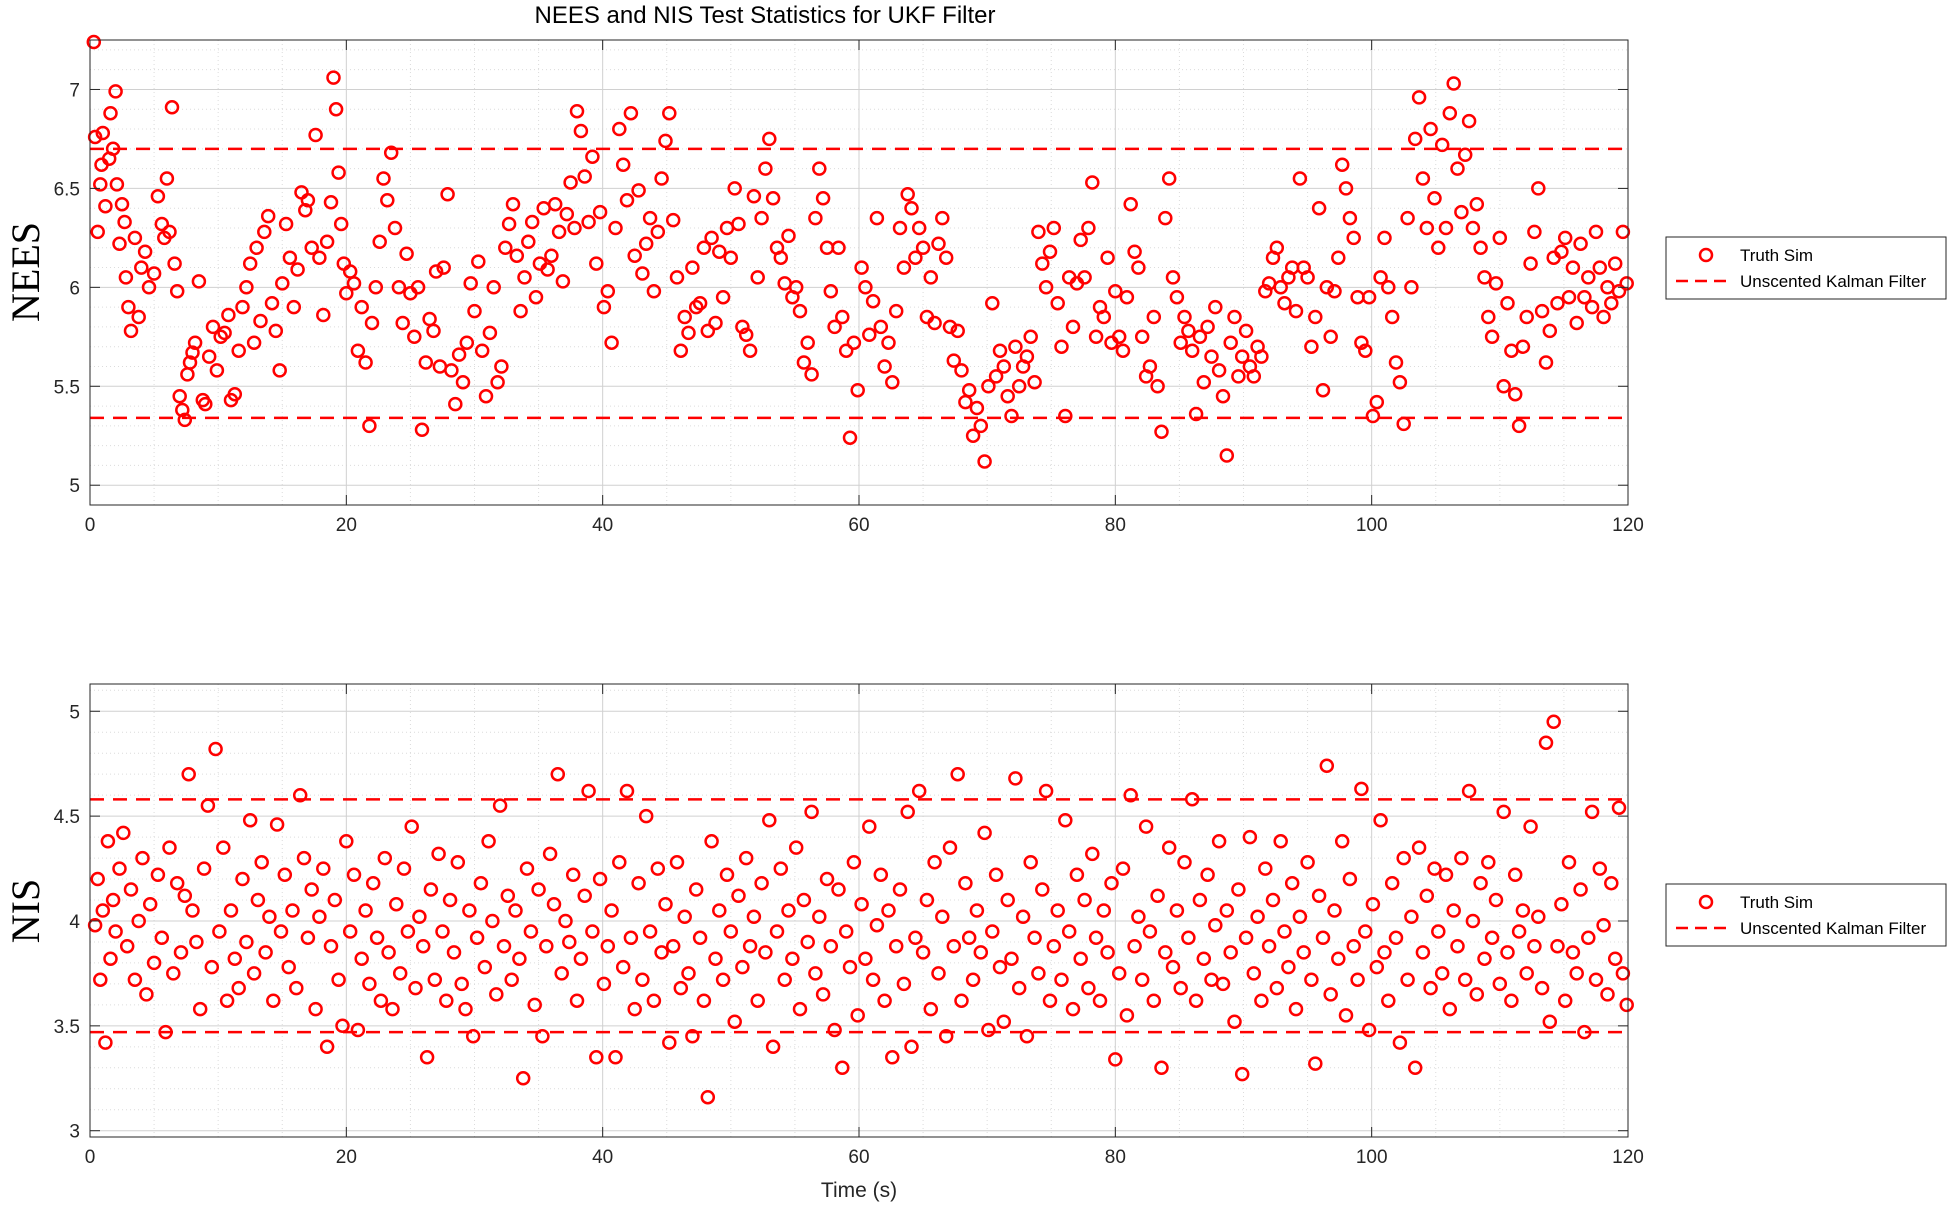  I want to click on nis-xtick-label: 40, so click(602, 1157).